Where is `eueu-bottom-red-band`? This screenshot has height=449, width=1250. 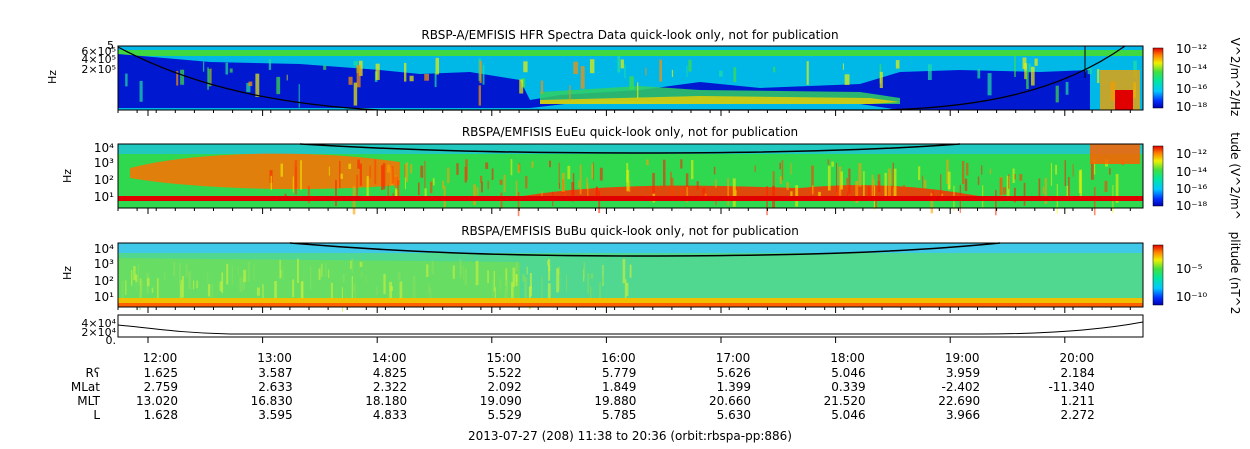 eueu-bottom-red-band is located at coordinates (630, 198).